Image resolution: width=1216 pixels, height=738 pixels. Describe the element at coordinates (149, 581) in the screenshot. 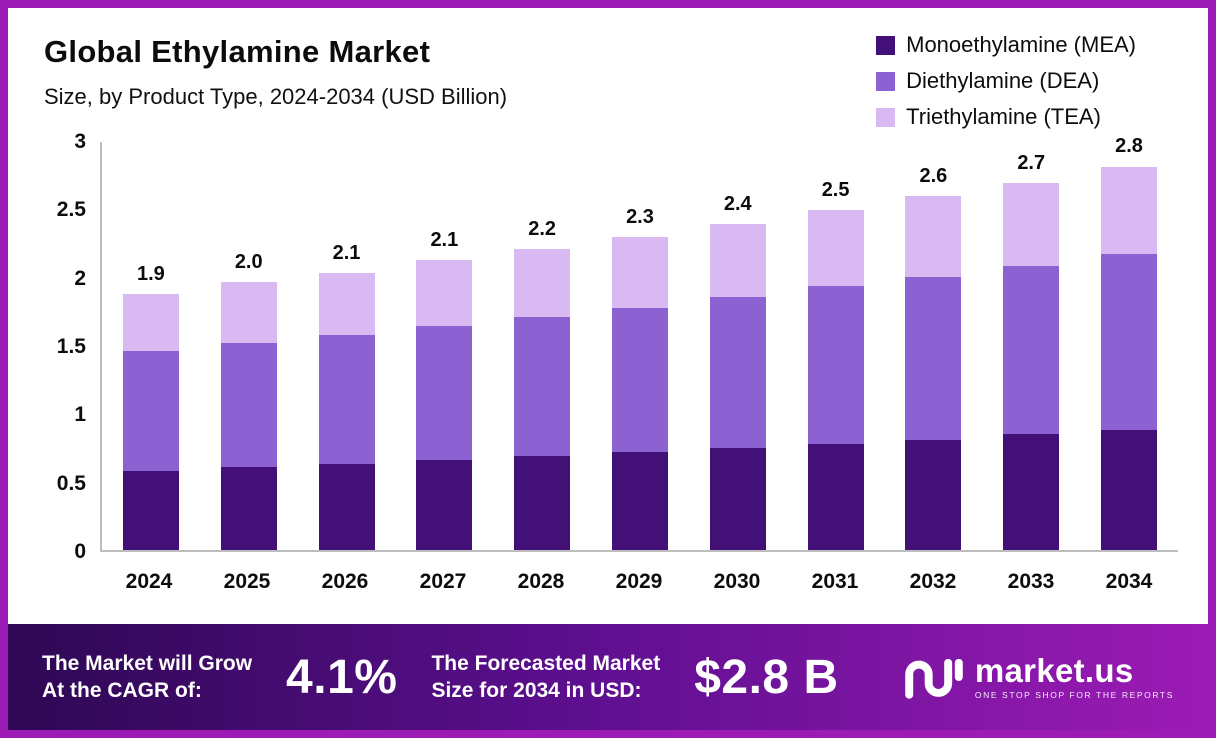

I see `x-tick-label: 2024` at that location.